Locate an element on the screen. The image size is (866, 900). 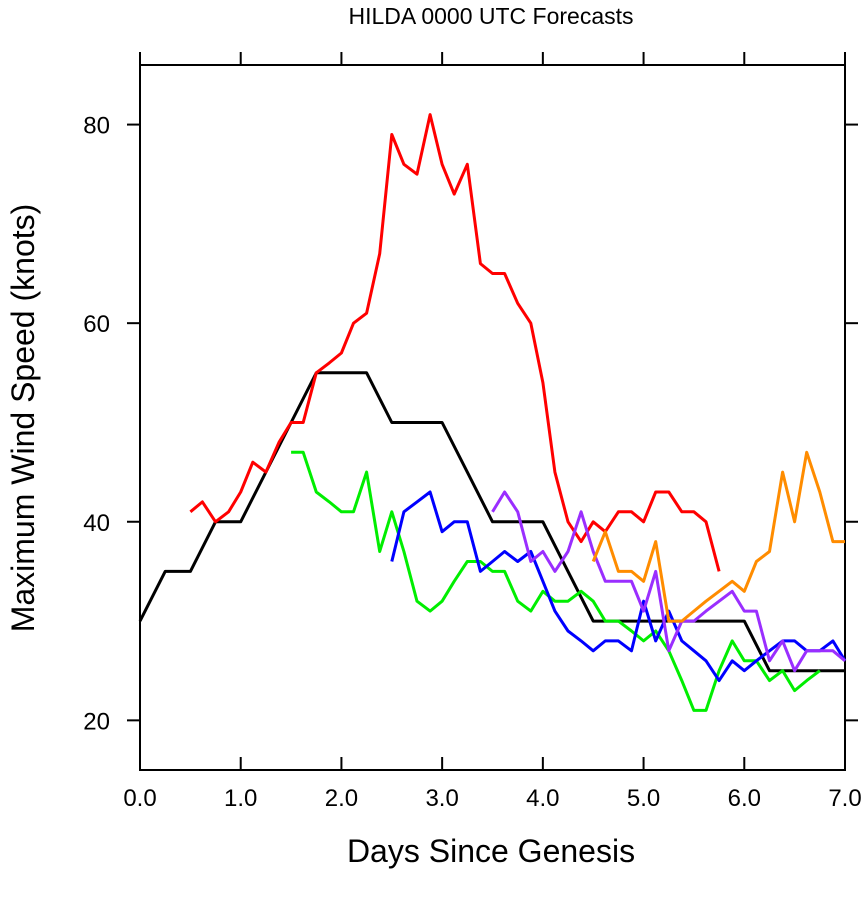
x-tick-label: 7.0 is located at coordinates (844, 798).